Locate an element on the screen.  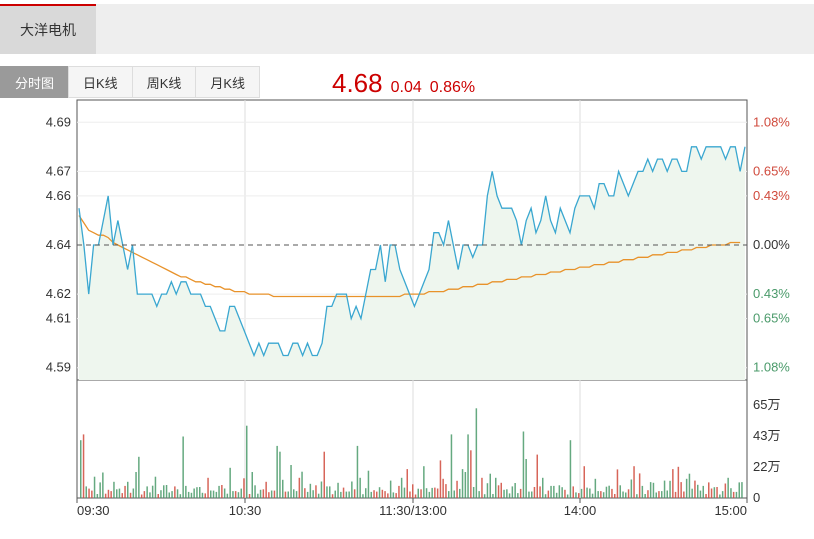
price-tick-label: 4.62 is located at coordinates (58, 293).